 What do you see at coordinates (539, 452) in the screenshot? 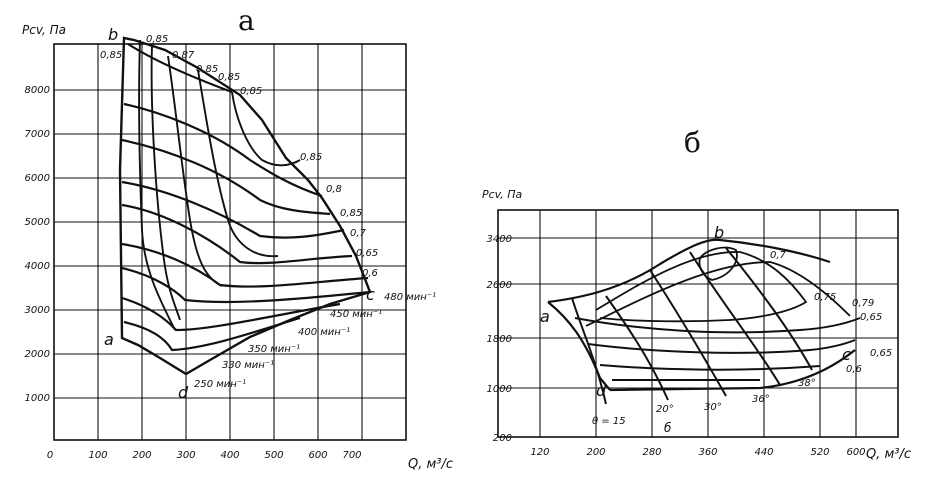
I see `x-tick-label: 120` at bounding box center [539, 452].